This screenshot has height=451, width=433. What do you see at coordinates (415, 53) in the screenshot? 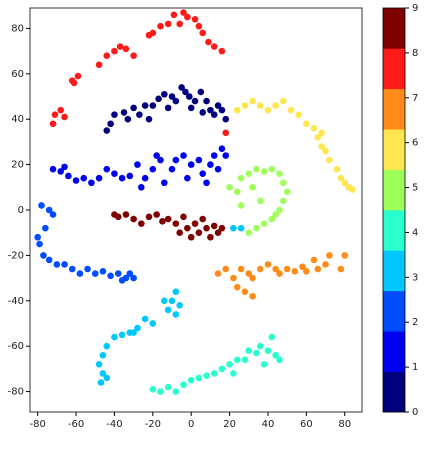
I see `colorbar-tick-label: 8` at bounding box center [415, 53].